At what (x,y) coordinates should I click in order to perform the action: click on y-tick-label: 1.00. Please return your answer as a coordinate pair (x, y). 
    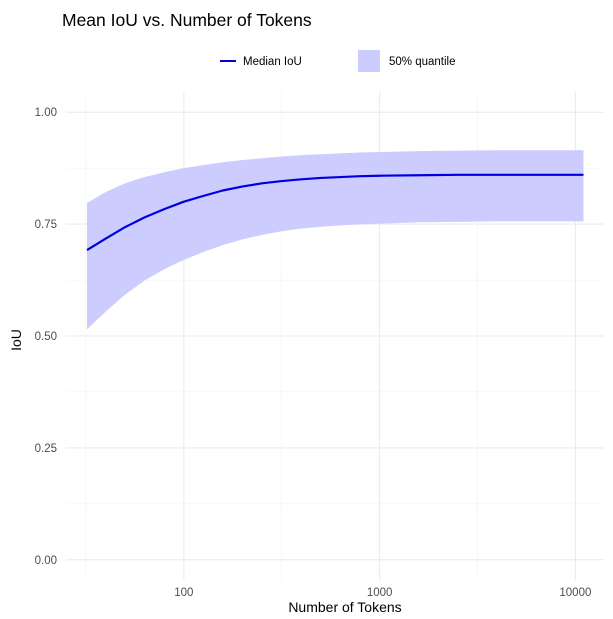
    Looking at the image, I should click on (46, 113).